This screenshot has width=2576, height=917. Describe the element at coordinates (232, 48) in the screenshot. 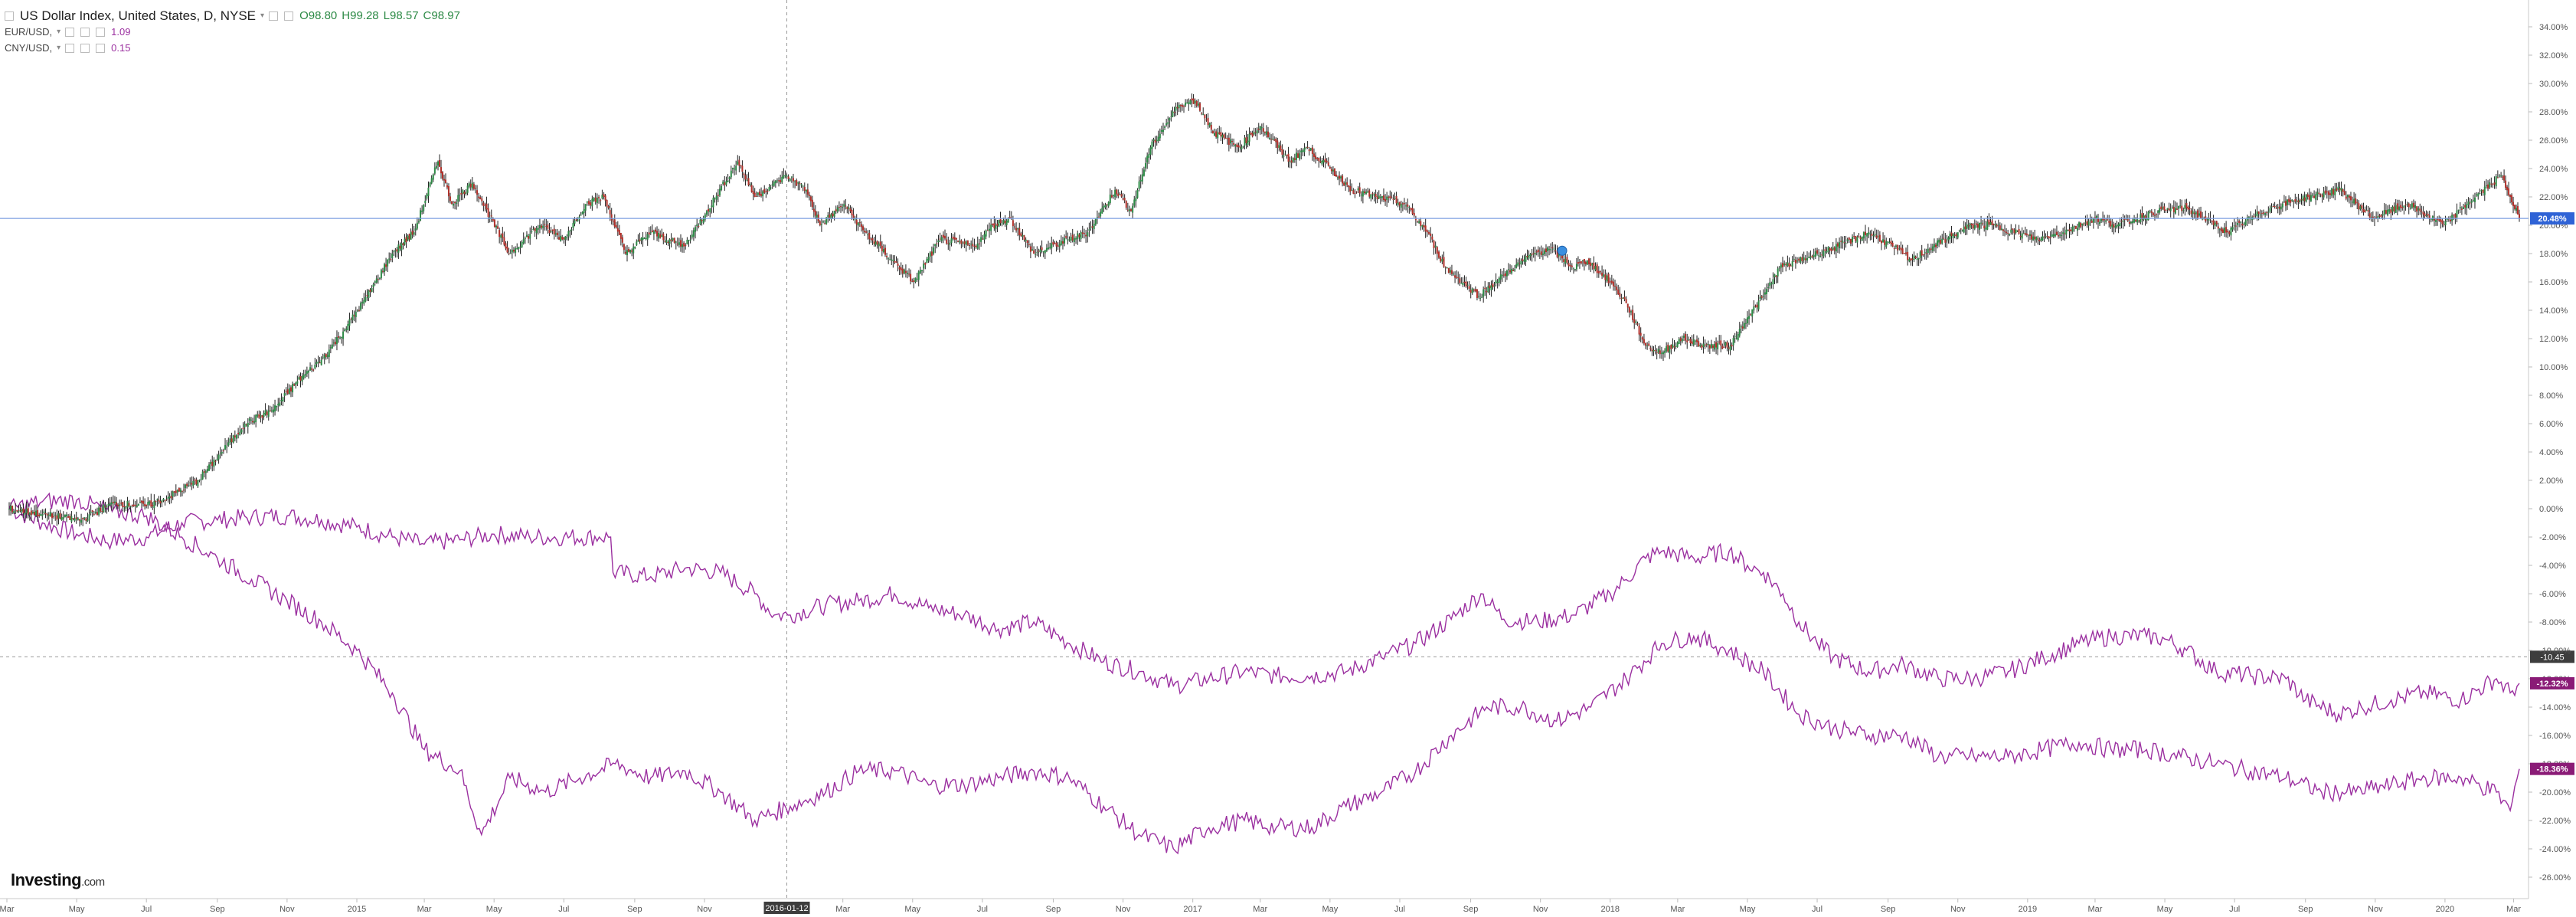

I see `legend-overlay-cnyusd: CNY/USD, ▾ 0.15` at that location.